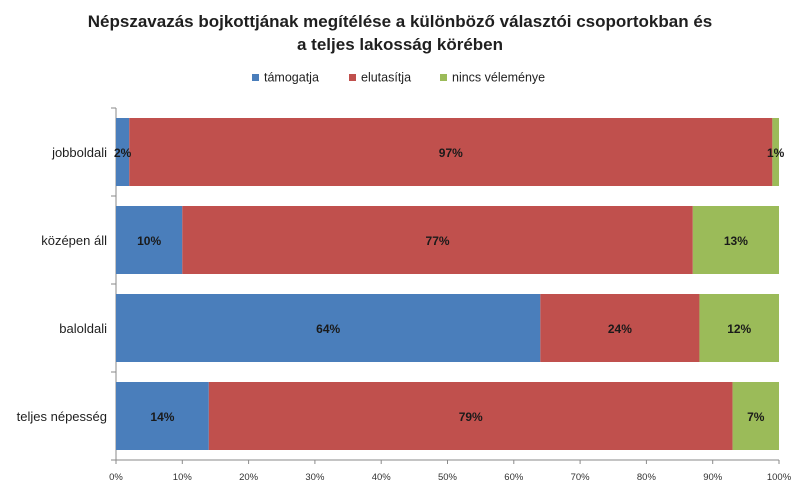 The width and height of the screenshot is (800, 484). Describe the element at coordinates (79, 152) in the screenshot. I see `category-label: jobboldali` at that location.